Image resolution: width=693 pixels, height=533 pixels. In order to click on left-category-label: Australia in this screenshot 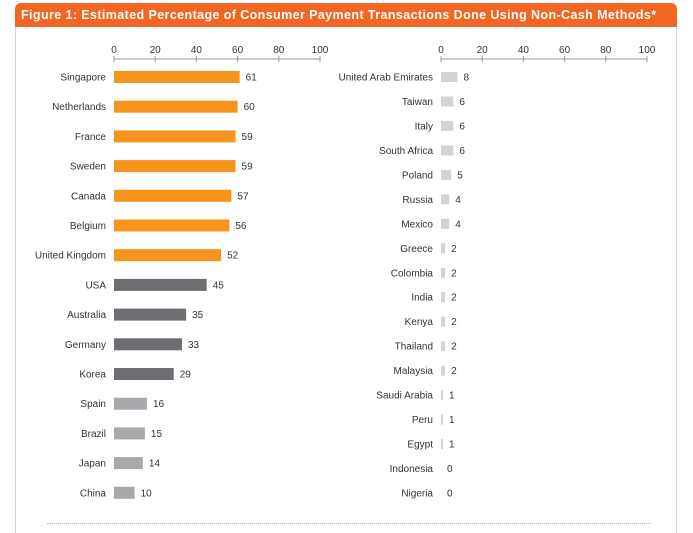, I will do `click(86, 315)`.